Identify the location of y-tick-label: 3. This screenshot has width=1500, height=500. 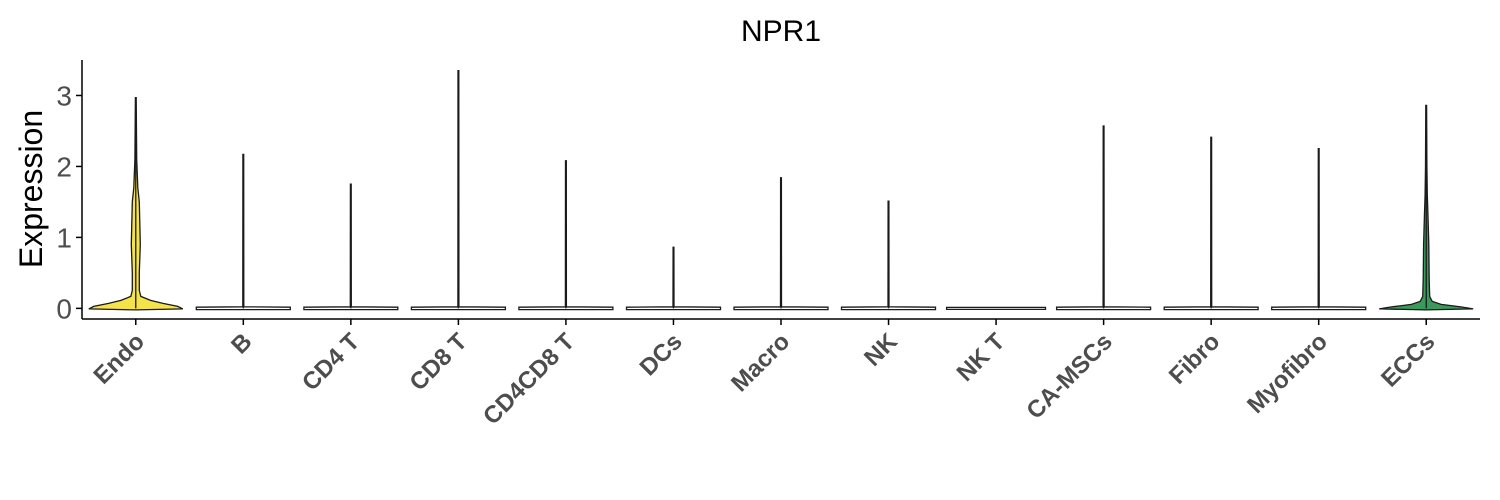
(64, 95).